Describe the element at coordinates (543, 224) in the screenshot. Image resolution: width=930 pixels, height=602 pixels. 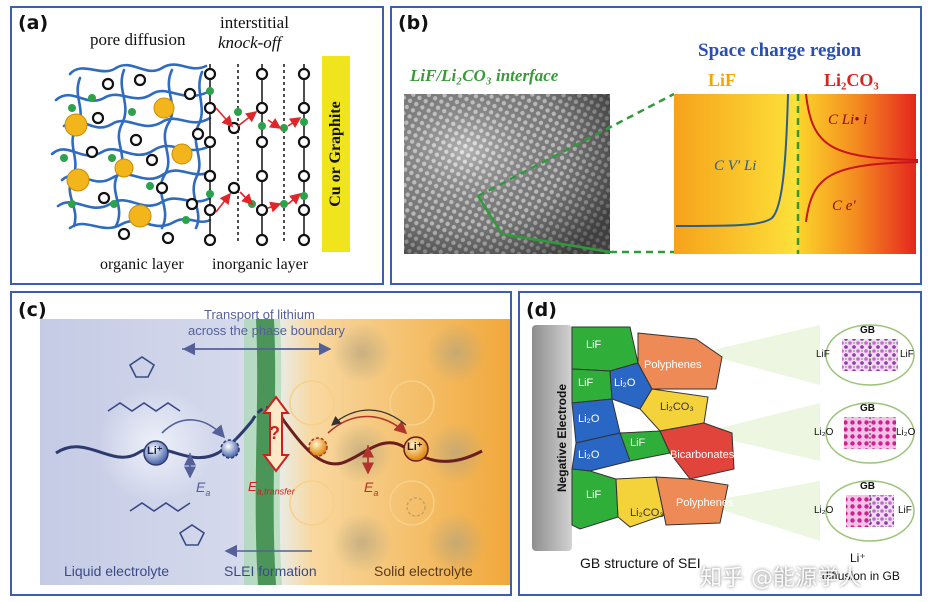
I see `interface-trace` at that location.